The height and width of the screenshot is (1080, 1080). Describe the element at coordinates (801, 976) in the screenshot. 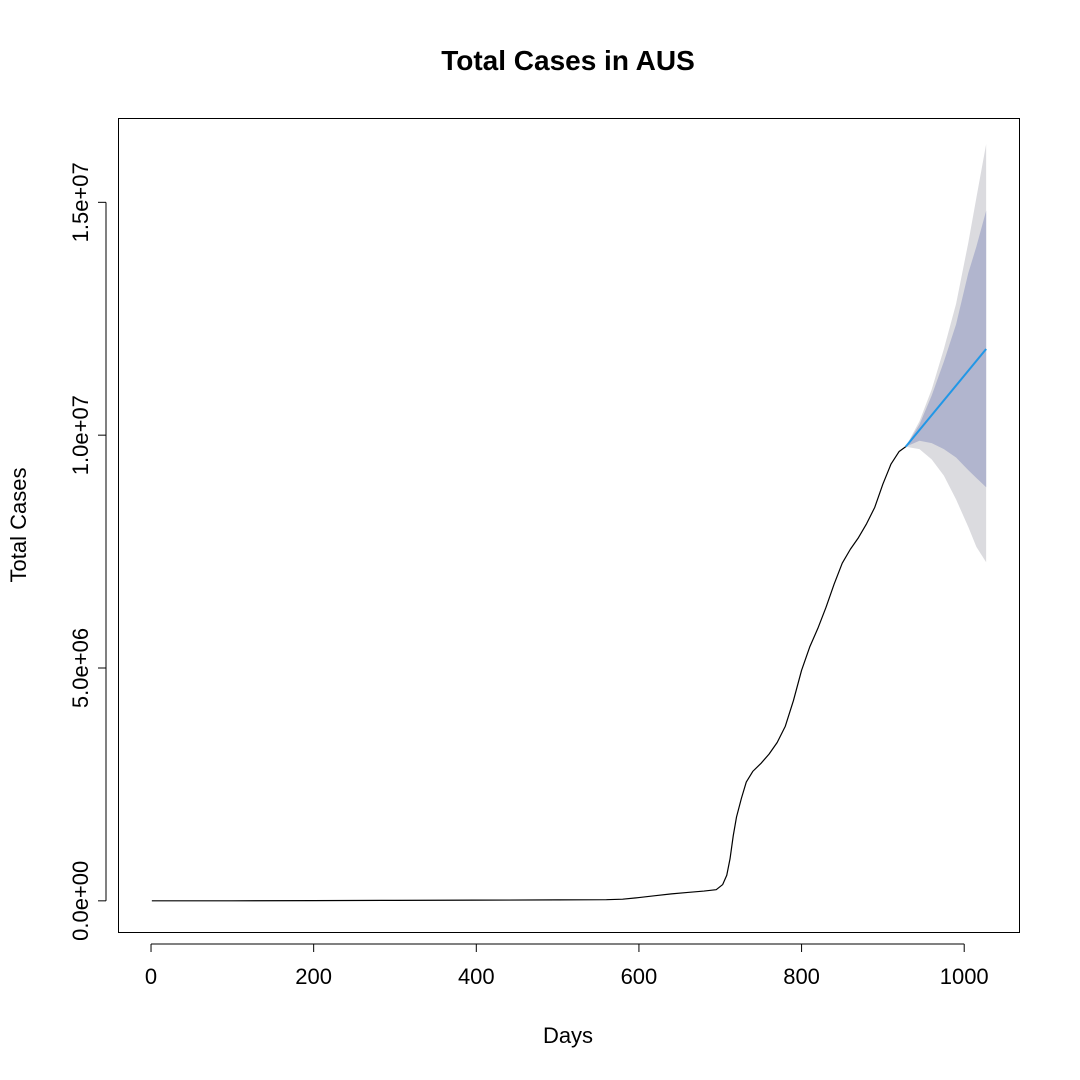

I see `x-tick-label: 800` at that location.